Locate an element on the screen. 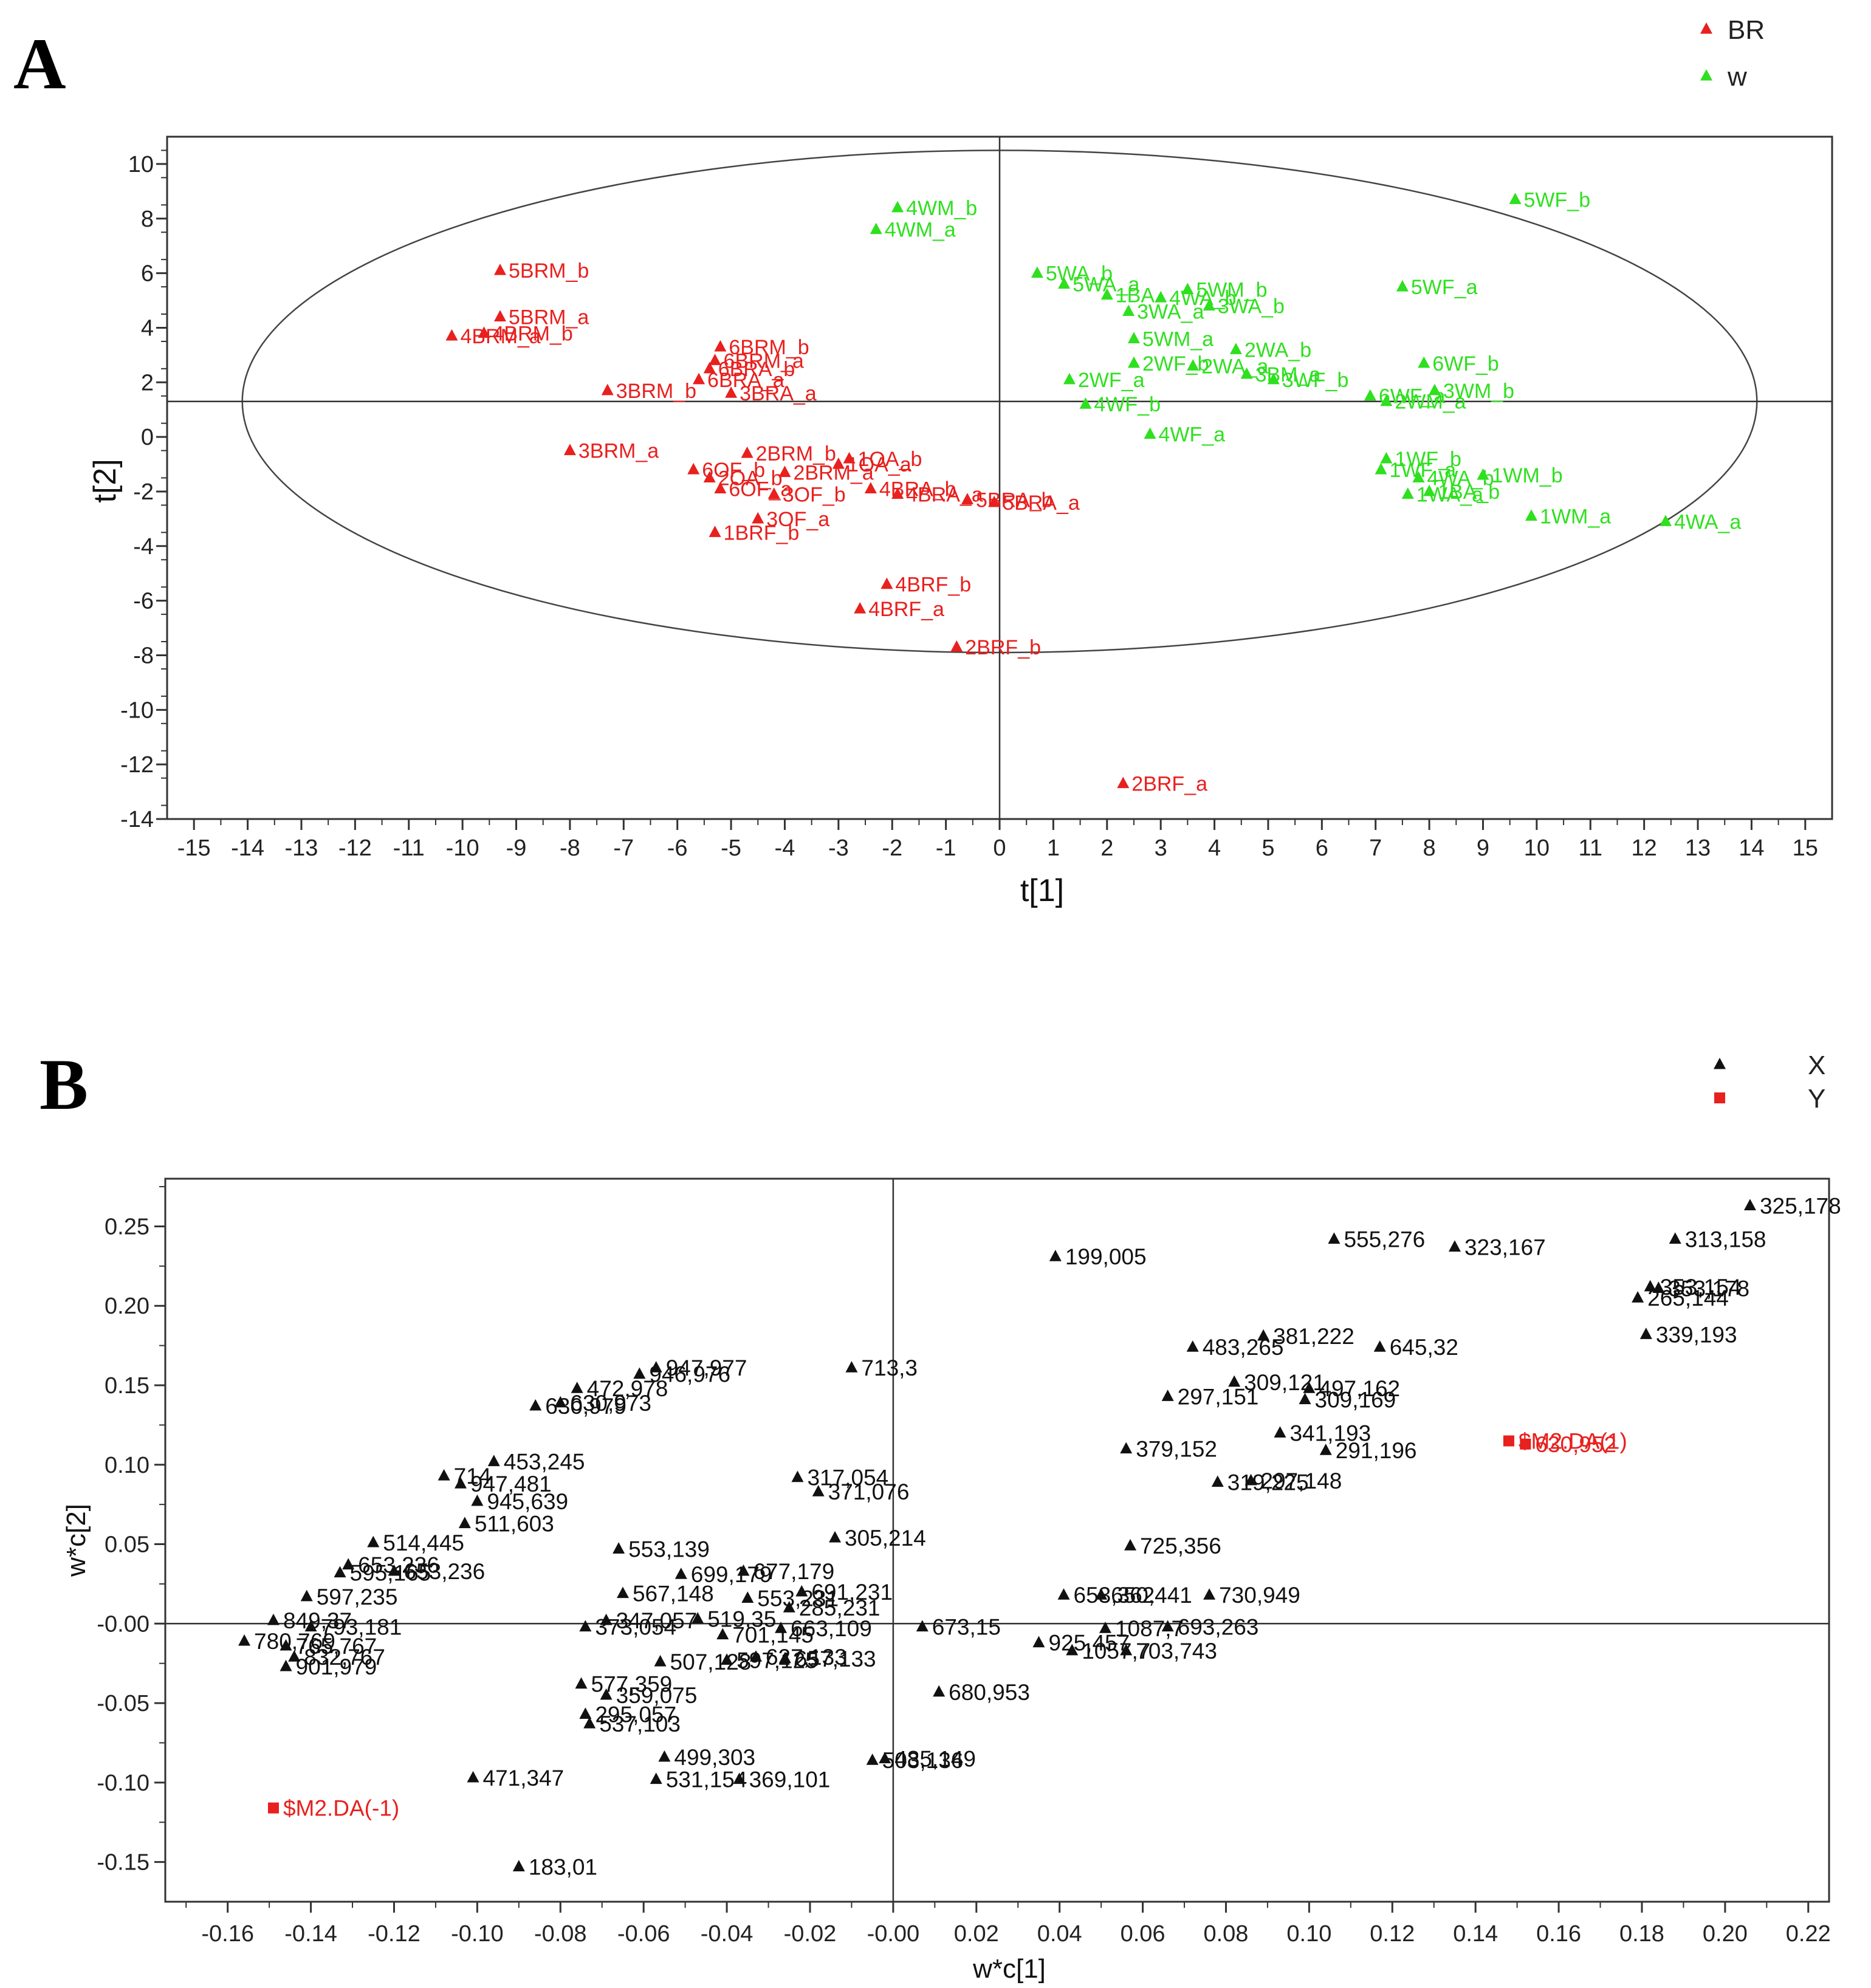 The width and height of the screenshot is (1871, 1988). point-label: 3WM_b is located at coordinates (1478, 392).